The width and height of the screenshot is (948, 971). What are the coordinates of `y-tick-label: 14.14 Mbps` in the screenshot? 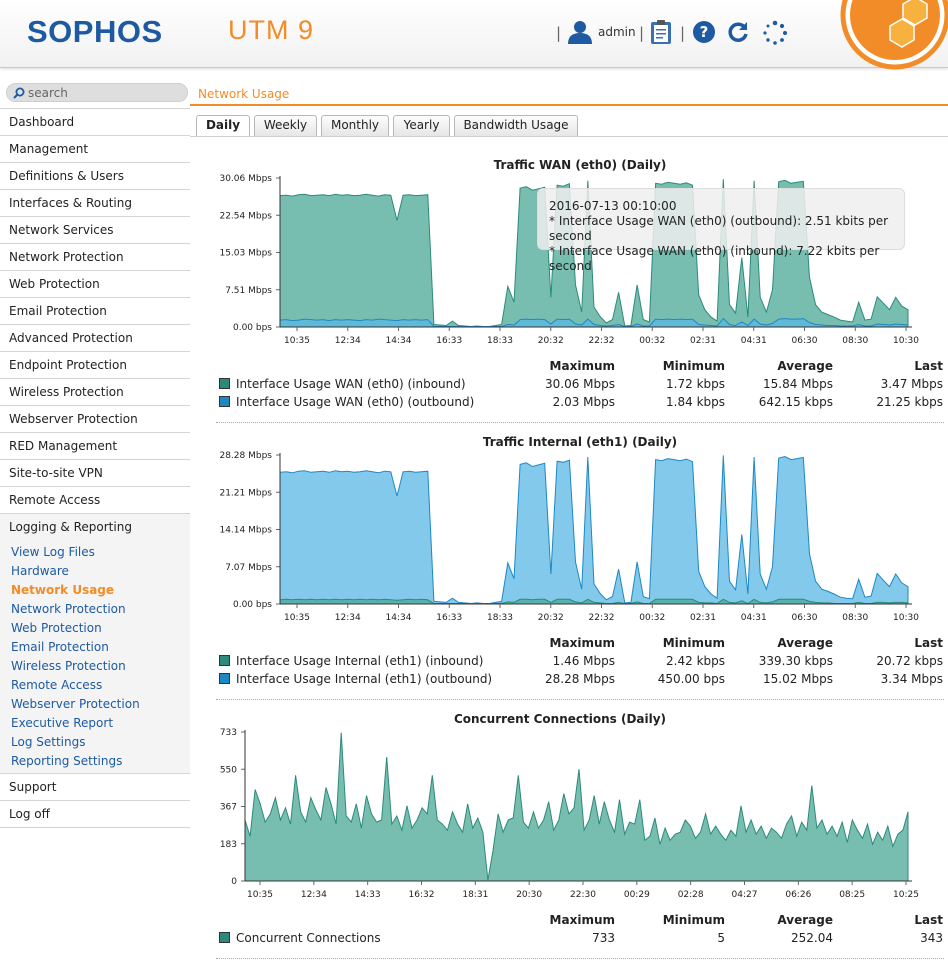 It's located at (245, 531).